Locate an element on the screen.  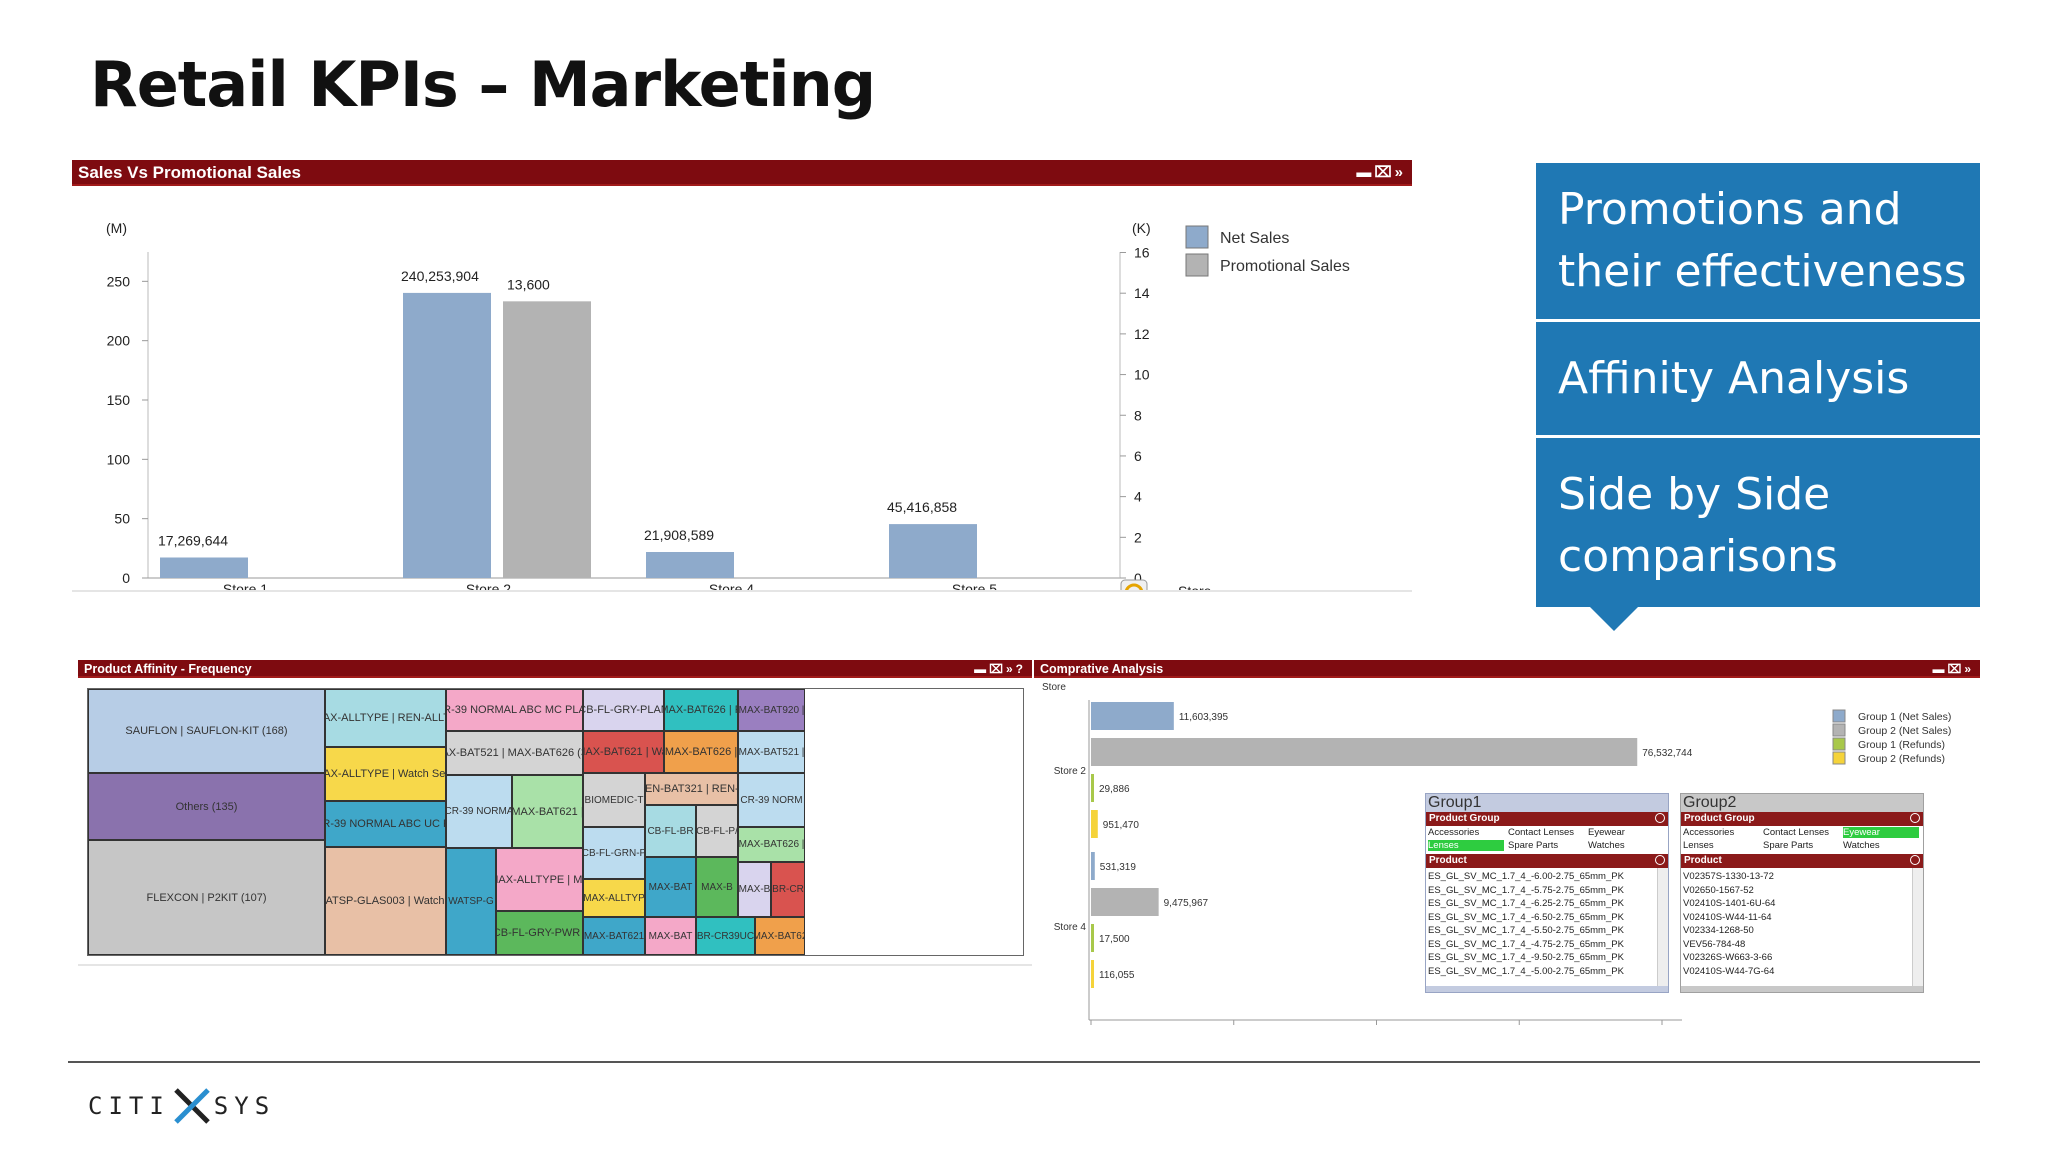
treemap-cell: MAX-BAT621 is located at coordinates (614, 936).